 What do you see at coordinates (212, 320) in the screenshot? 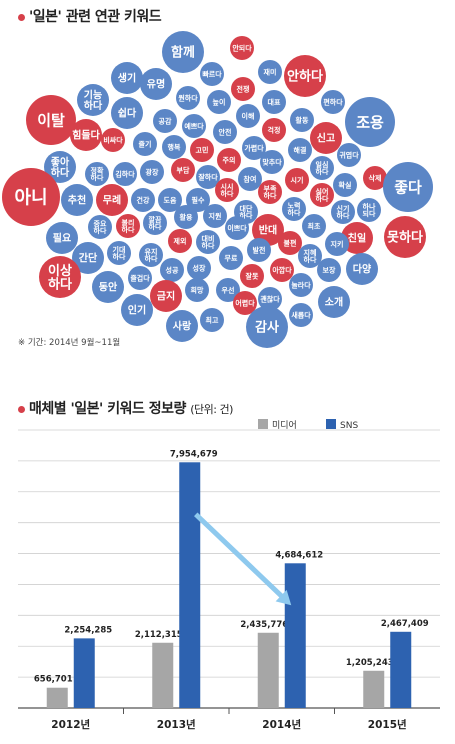
I see `keyword-bubble: 최고` at bounding box center [212, 320].